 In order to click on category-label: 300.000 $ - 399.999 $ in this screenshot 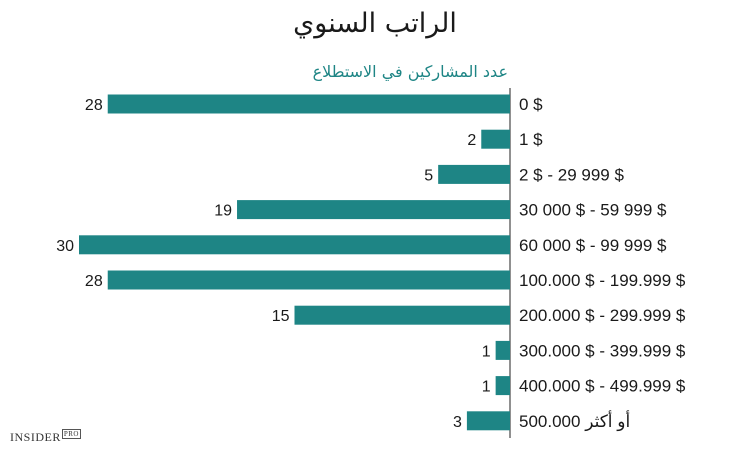, I will do `click(602, 350)`.